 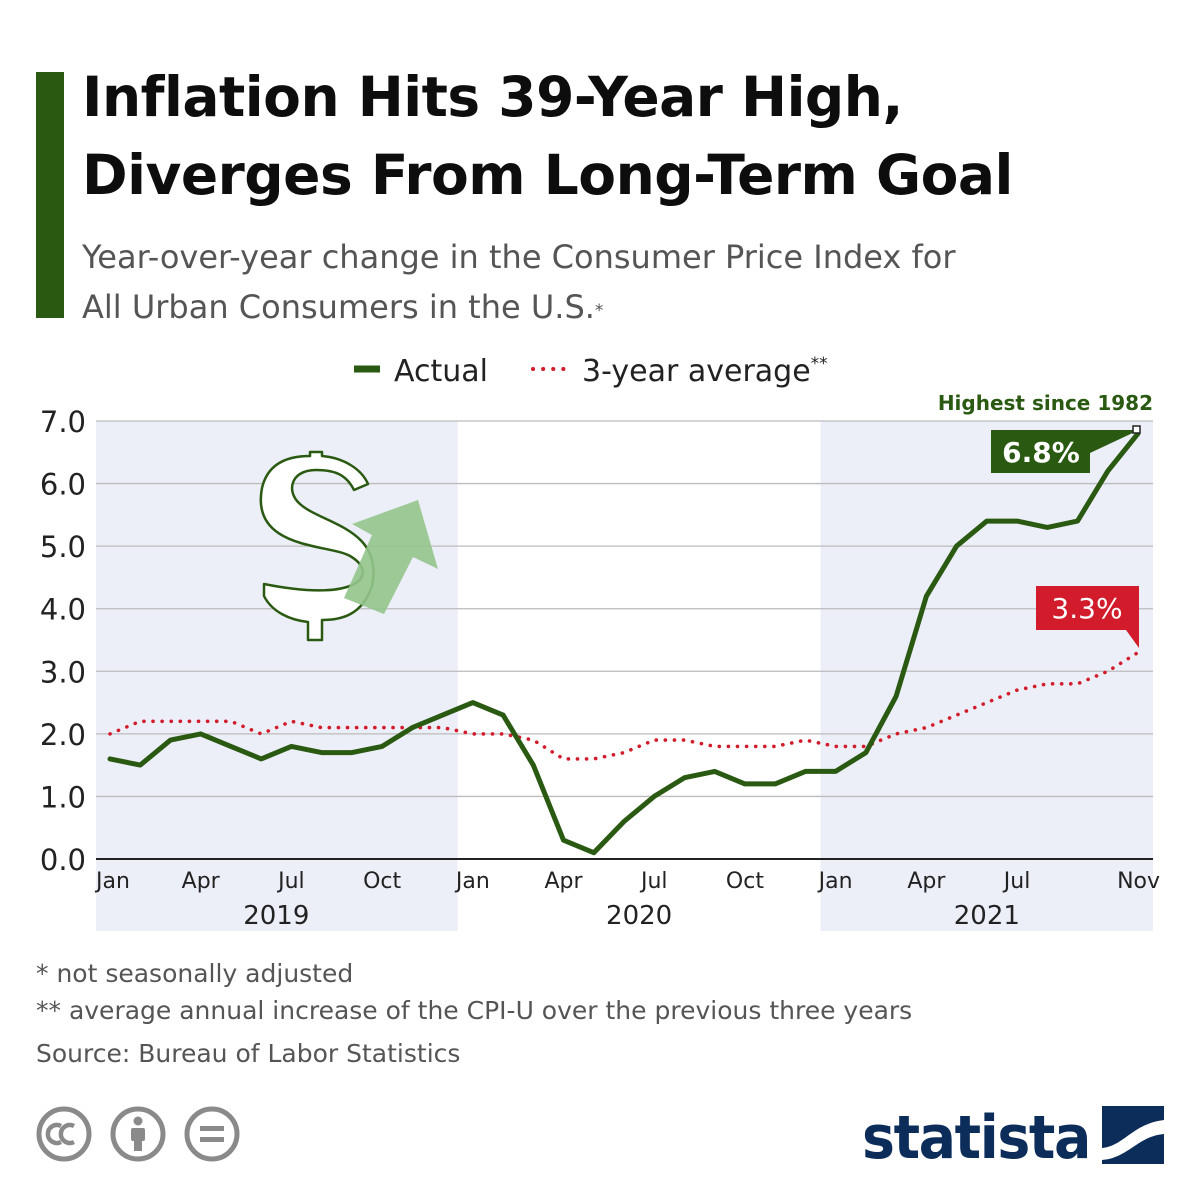 I want to click on title-accent-bar, so click(x=50, y=195).